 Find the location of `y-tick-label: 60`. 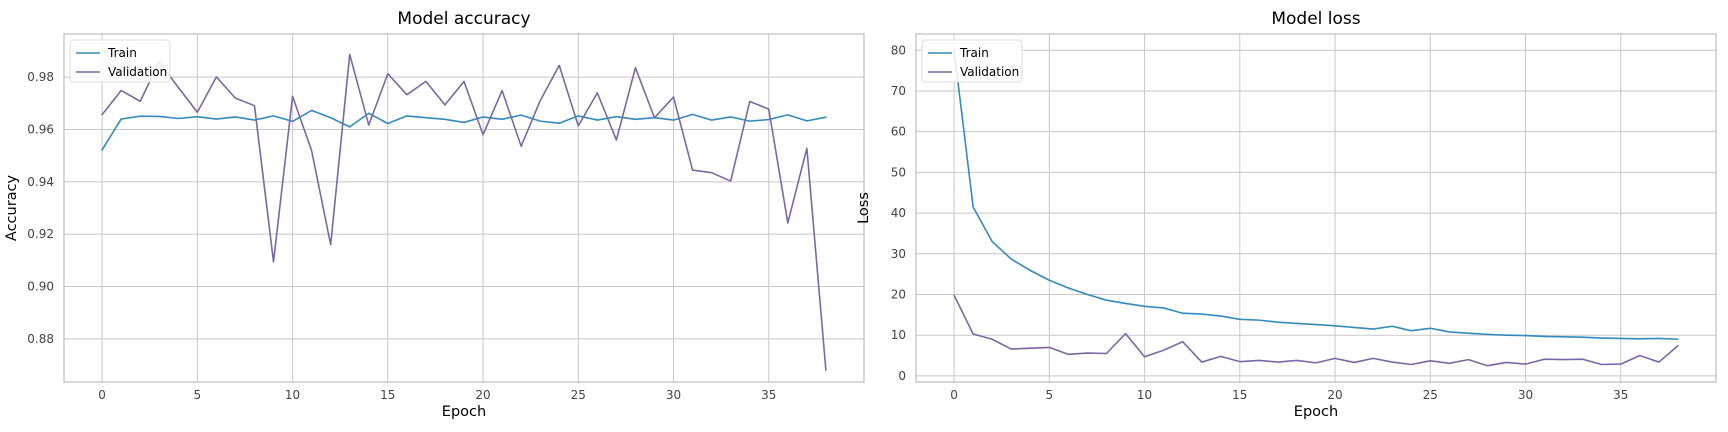

y-tick-label: 60 is located at coordinates (898, 132).